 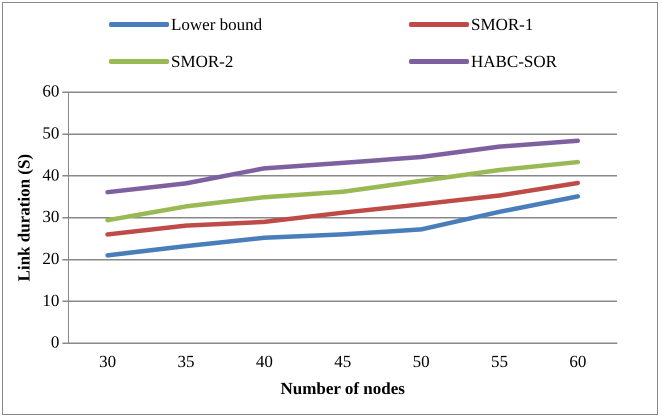 What do you see at coordinates (499, 361) in the screenshot?
I see `x-tick-label: 55` at bounding box center [499, 361].